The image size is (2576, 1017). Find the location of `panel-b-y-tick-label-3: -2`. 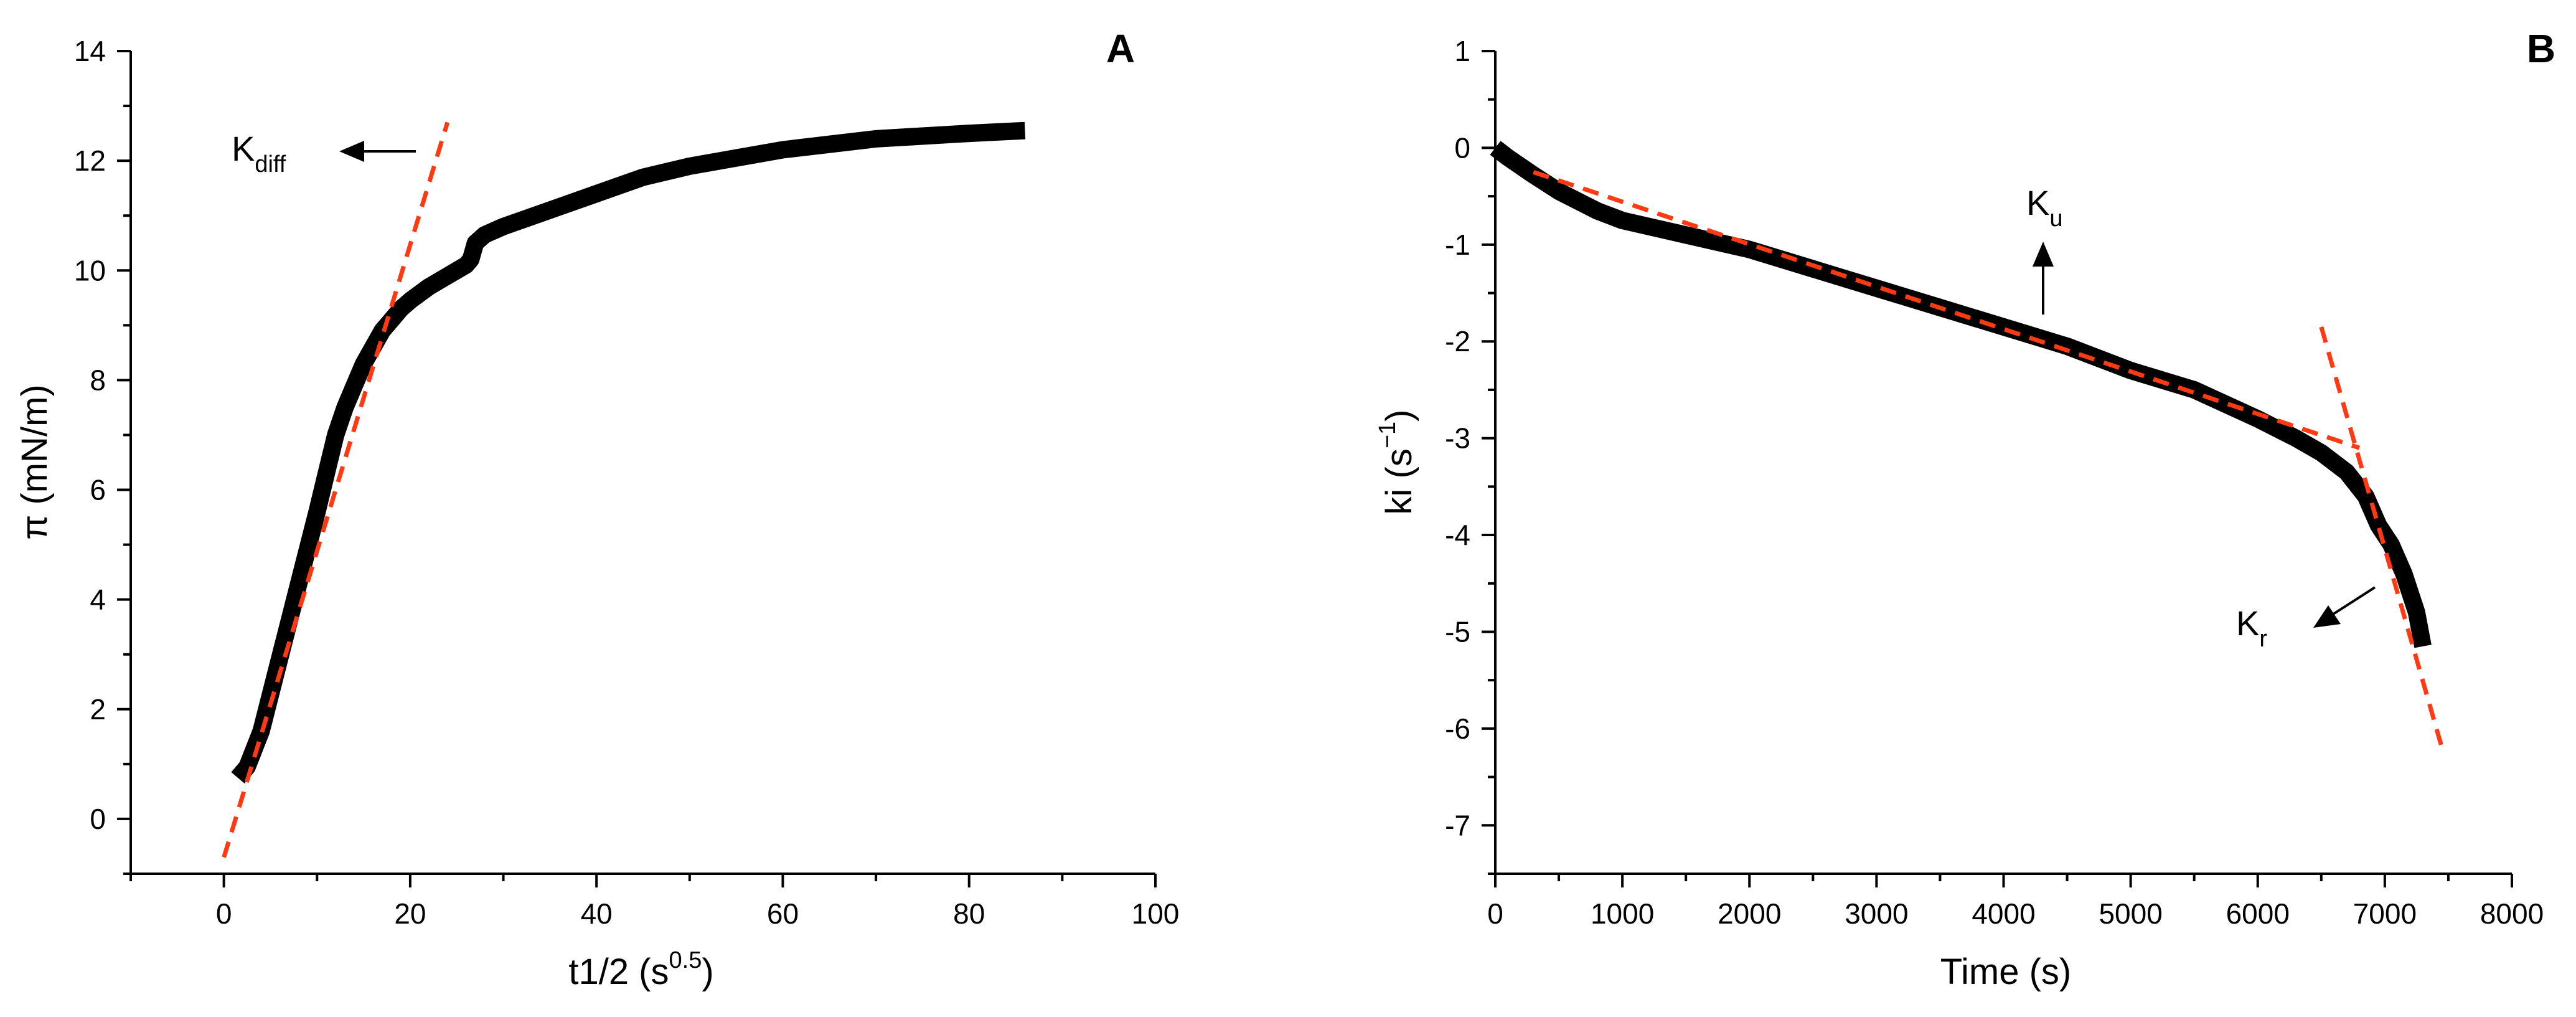

panel-b-y-tick-label-3: -2 is located at coordinates (1457, 341).